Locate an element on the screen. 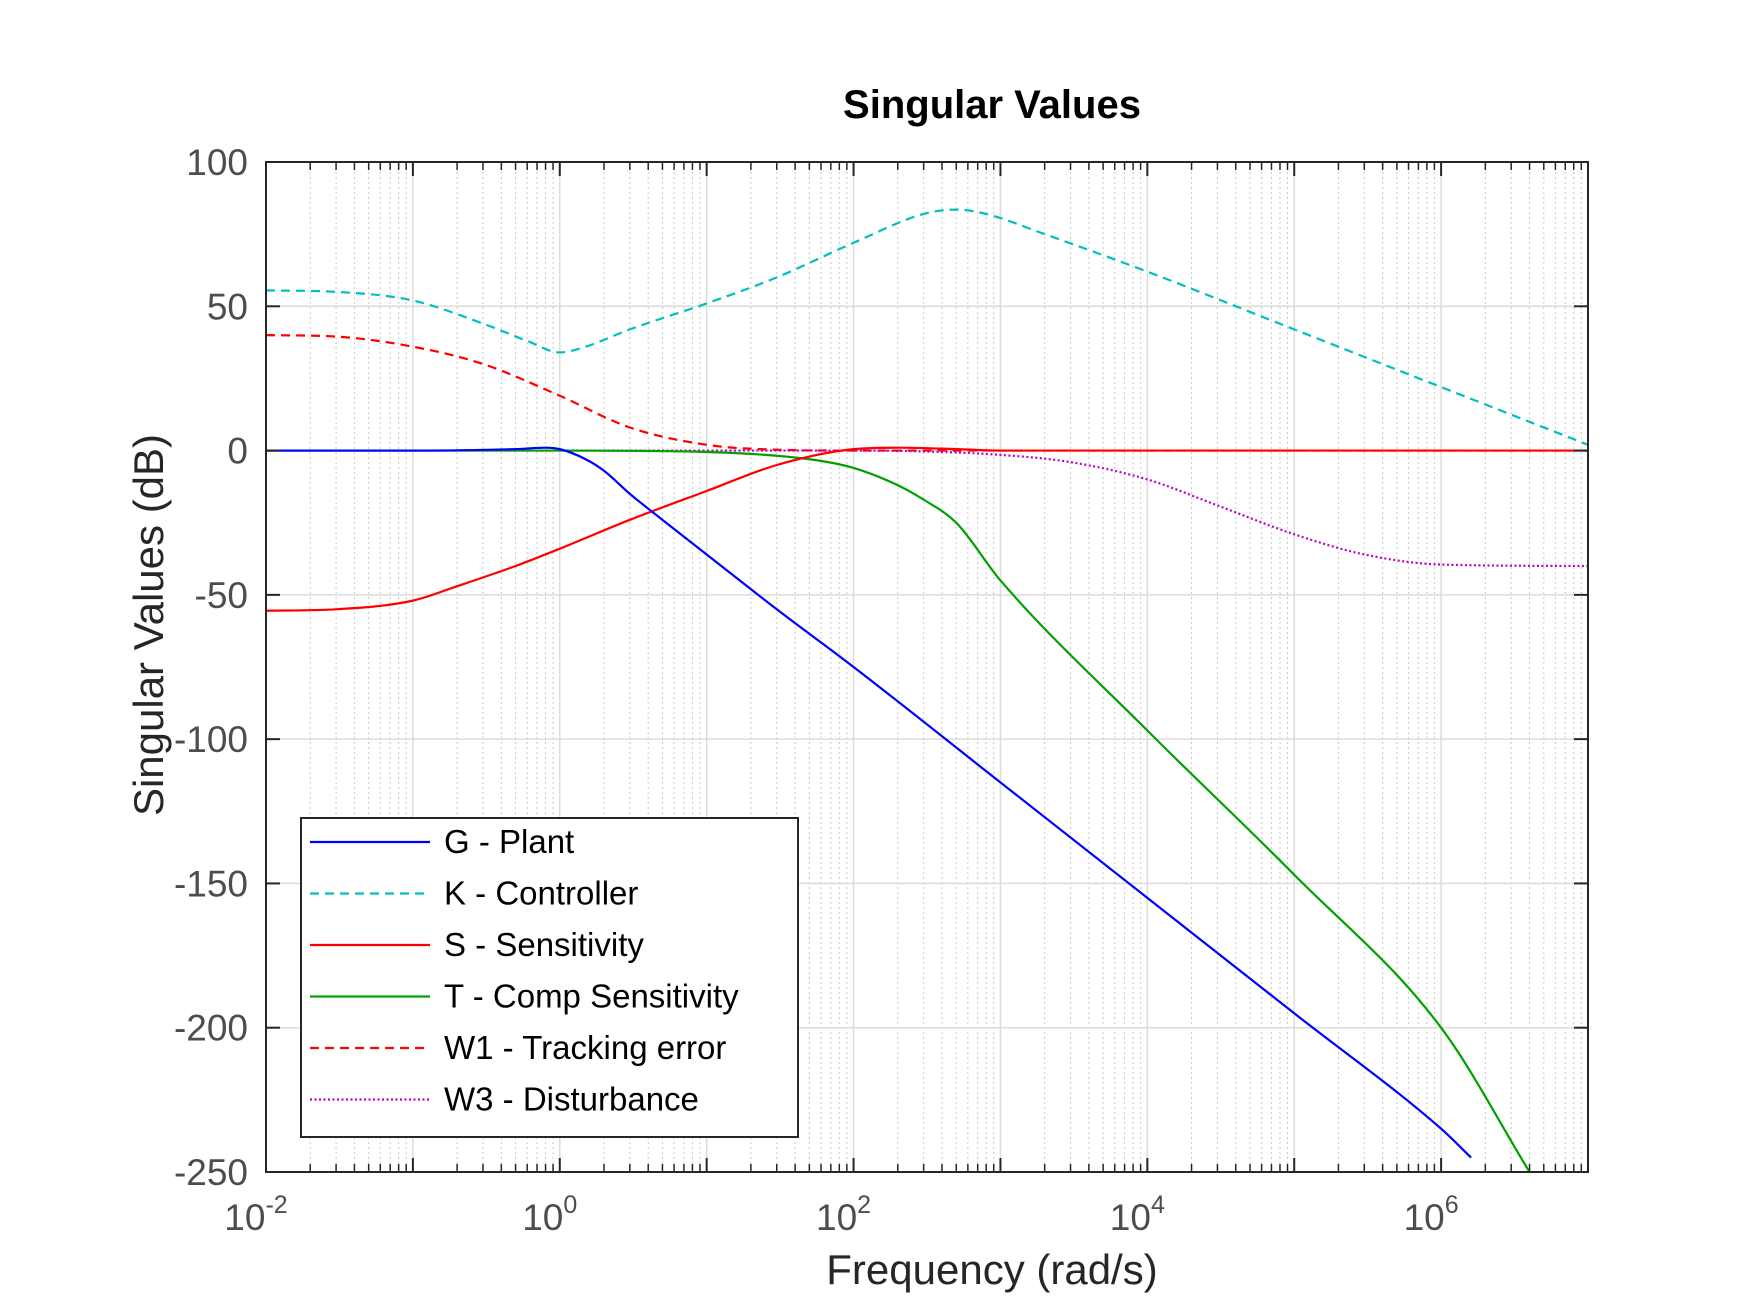 The width and height of the screenshot is (1750, 1313). x-tick-labels: 10⁻² 10⁰ 10² 10⁴ 10⁶ is located at coordinates (841, 1214).